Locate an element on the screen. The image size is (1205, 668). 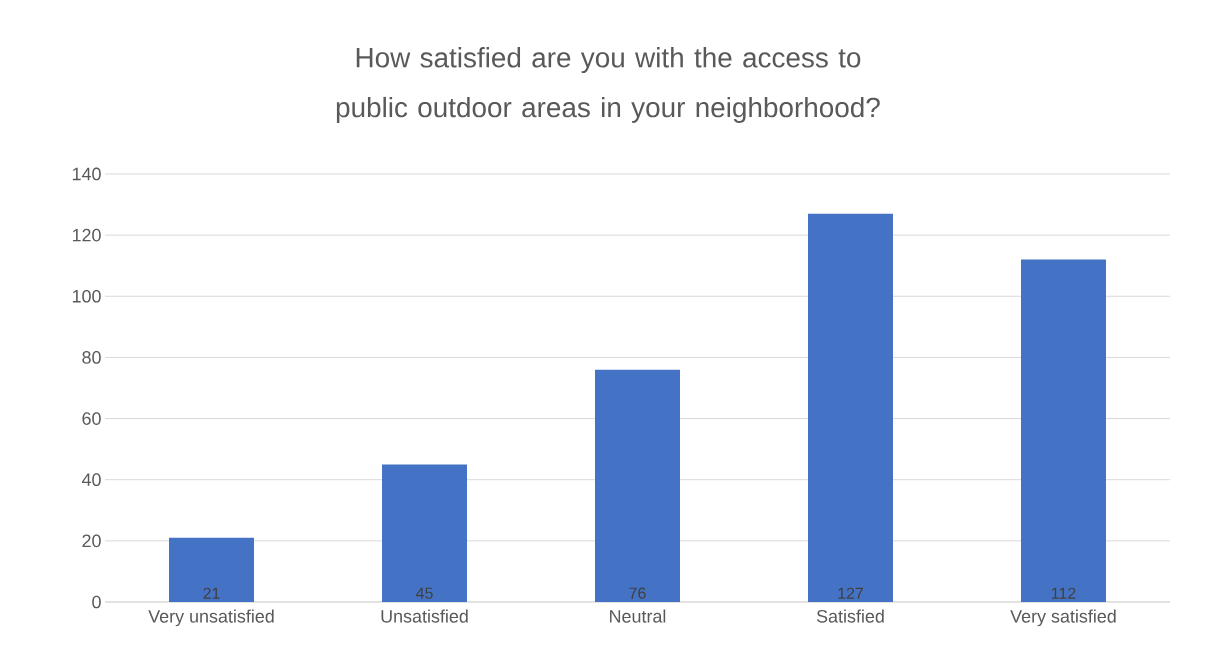
data-label: 127 is located at coordinates (850, 593).